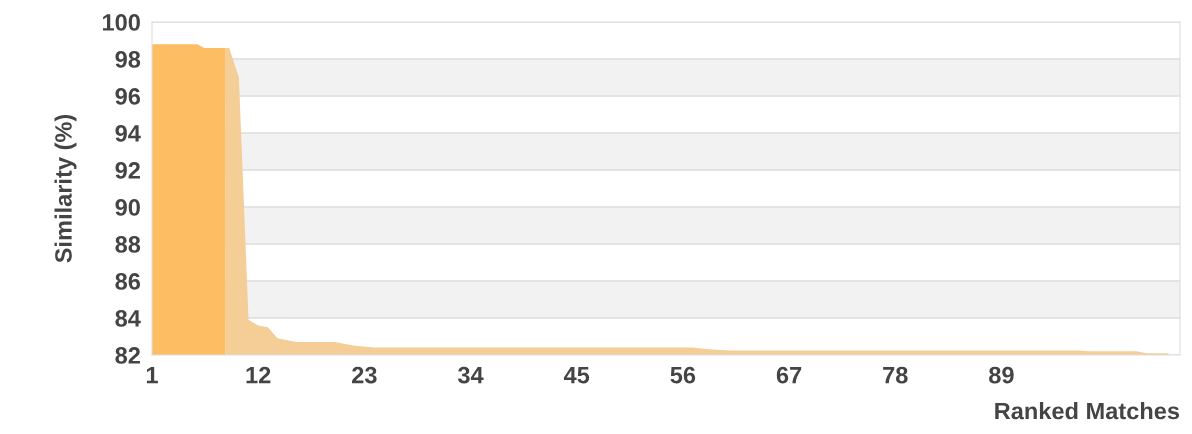 This screenshot has height=434, width=1192. Describe the element at coordinates (128, 96) in the screenshot. I see `y-tick-label: 96` at that location.